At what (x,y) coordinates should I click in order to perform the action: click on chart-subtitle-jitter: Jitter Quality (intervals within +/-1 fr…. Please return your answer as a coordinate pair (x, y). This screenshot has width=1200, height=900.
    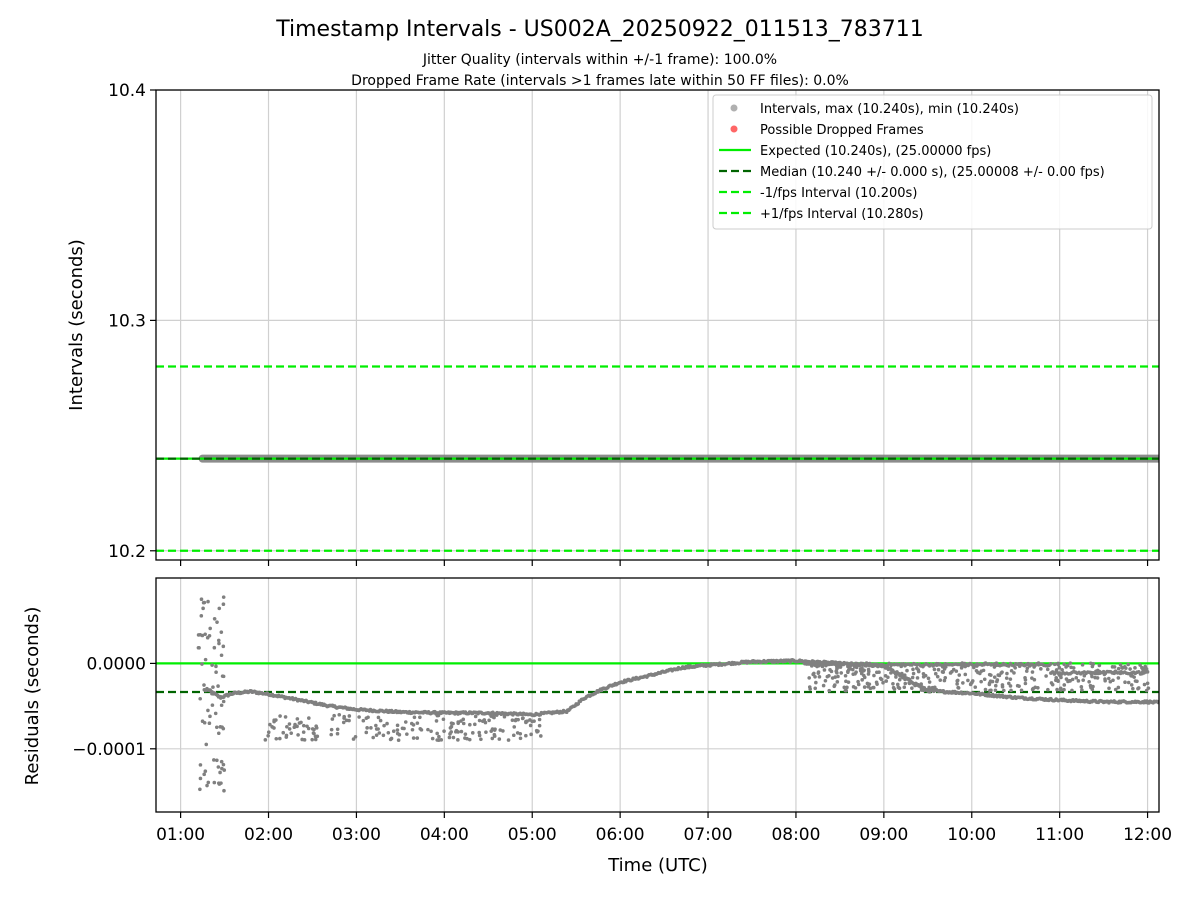
    Looking at the image, I should click on (599, 60).